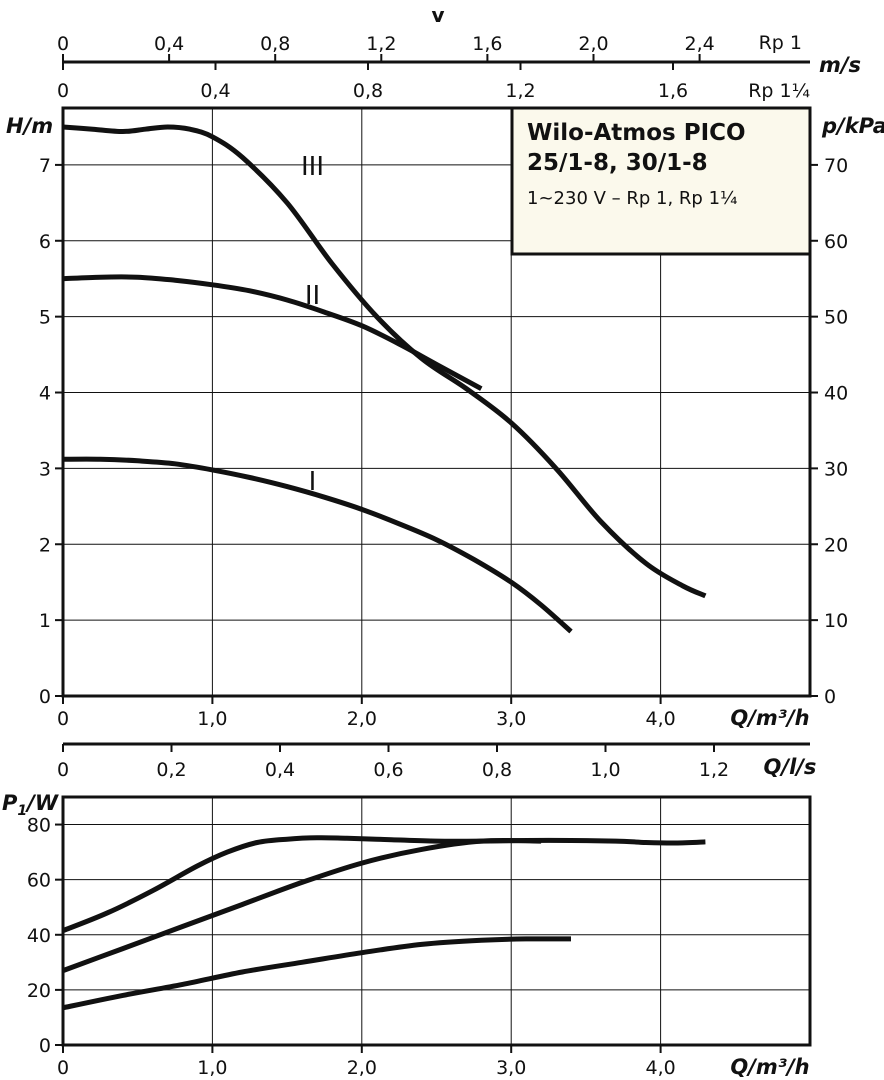  I want to click on rp114-tick-label: 0,8, so click(368, 91).